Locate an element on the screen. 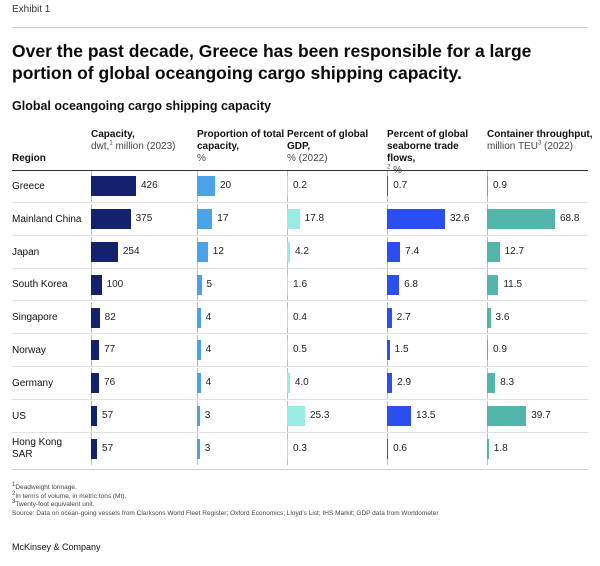  value-label-proportion: 12 is located at coordinates (218, 251).